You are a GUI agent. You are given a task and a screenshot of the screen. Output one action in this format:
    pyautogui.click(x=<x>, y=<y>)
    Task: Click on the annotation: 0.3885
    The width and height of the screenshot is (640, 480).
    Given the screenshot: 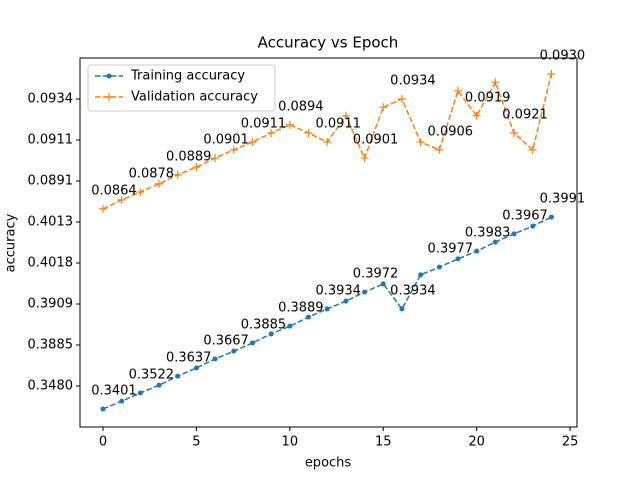 What is the action you would take?
    pyautogui.click(x=264, y=324)
    